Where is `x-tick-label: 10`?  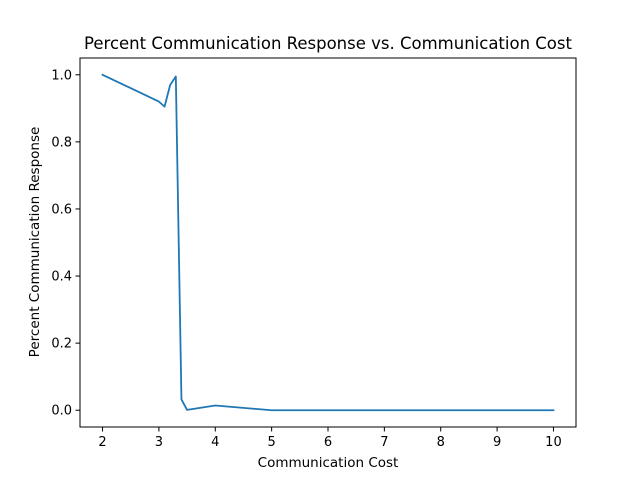 x-tick-label: 10 is located at coordinates (553, 442).